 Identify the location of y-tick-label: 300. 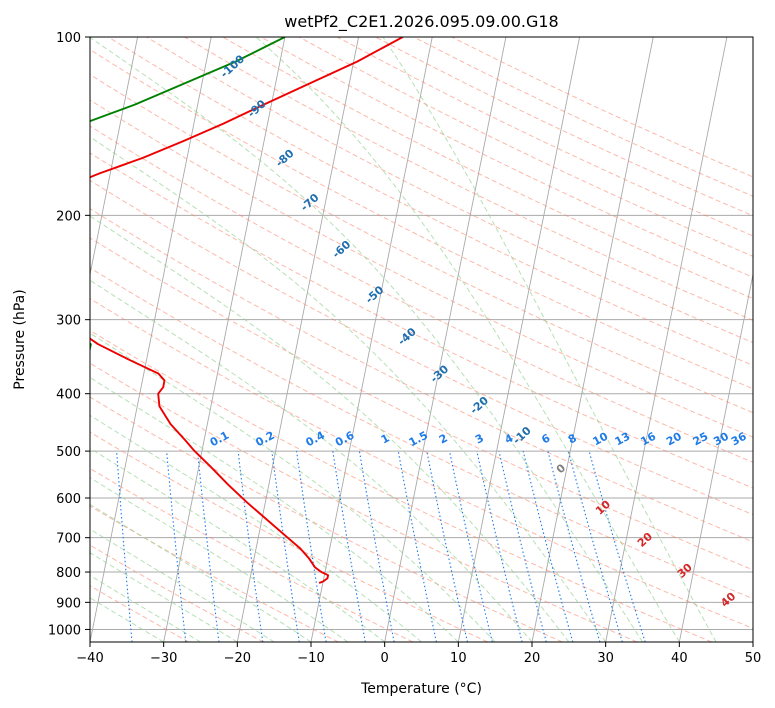
(68, 321).